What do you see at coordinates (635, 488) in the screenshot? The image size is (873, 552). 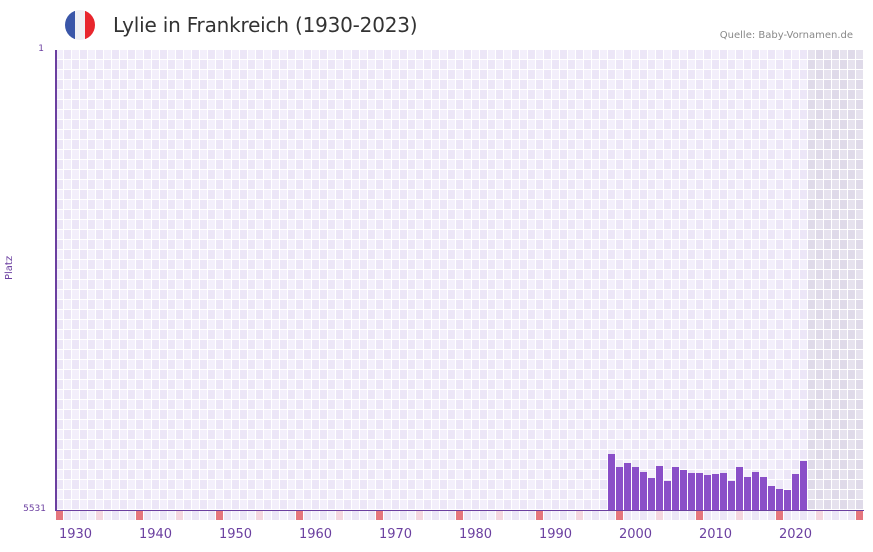 I see `bar-2000` at bounding box center [635, 488].